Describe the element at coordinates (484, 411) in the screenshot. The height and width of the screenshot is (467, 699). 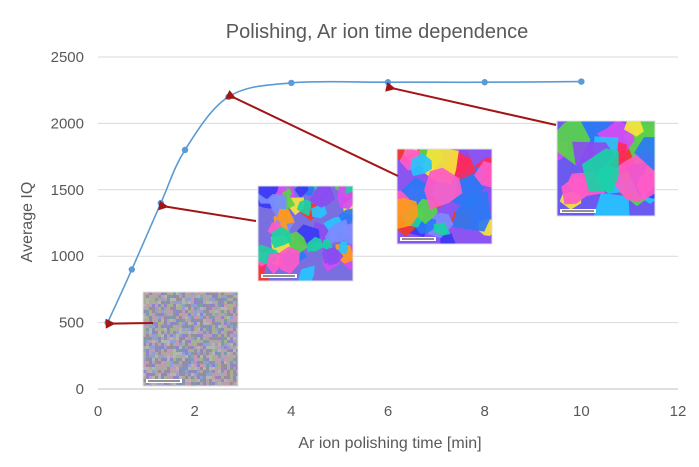
I see `x-tick-label: 8` at that location.